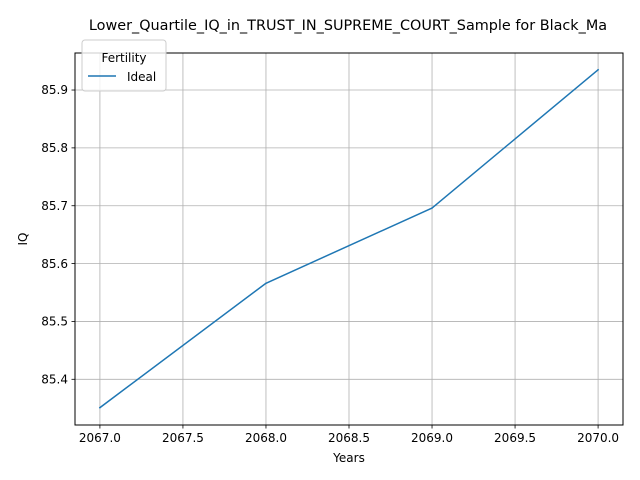  I want to click on x-tick-label: 2068.0, so click(266, 438).